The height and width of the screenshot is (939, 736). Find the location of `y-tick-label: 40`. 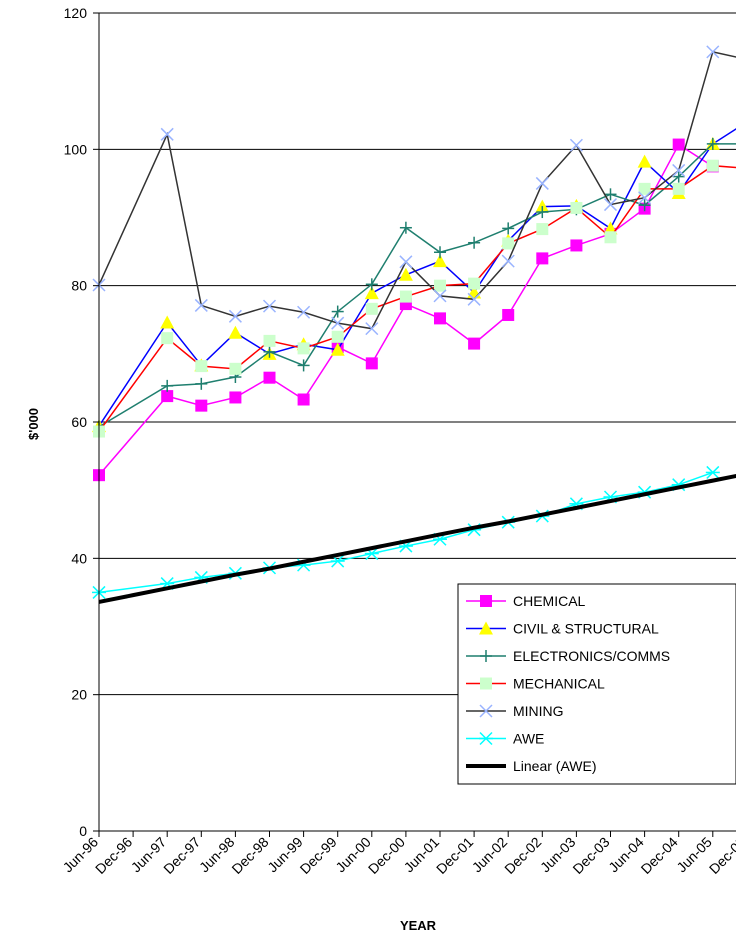

y-tick-label: 40 is located at coordinates (79, 558).